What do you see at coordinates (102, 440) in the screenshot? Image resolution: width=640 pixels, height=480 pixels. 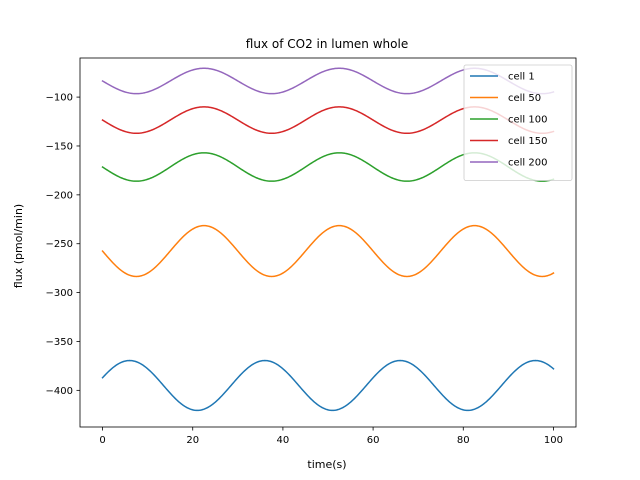 I see `x-tick-label: 0` at bounding box center [102, 440].